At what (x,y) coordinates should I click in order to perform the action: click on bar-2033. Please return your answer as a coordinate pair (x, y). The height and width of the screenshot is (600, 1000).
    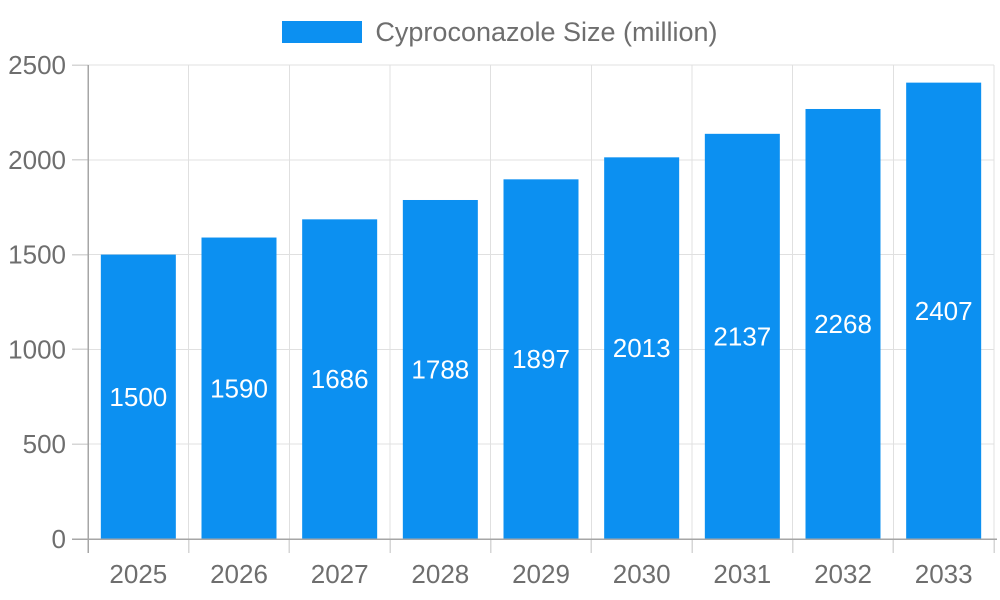
    Looking at the image, I should click on (944, 310).